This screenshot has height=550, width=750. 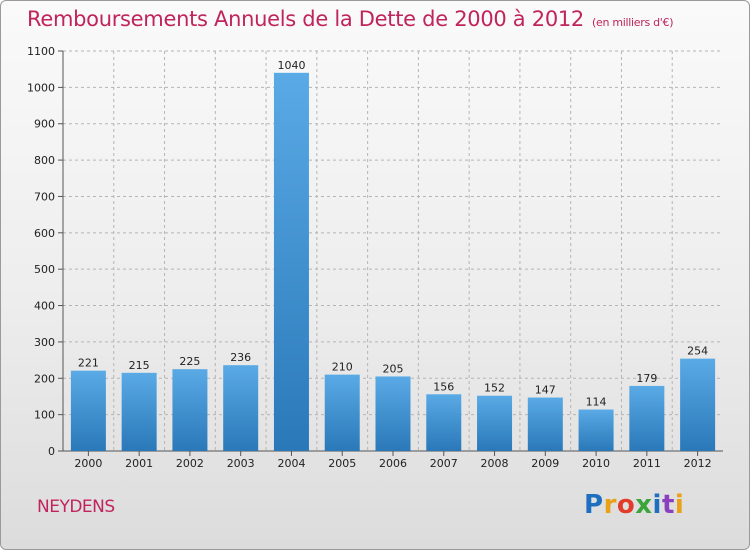 I want to click on bar-2007, so click(x=444, y=422).